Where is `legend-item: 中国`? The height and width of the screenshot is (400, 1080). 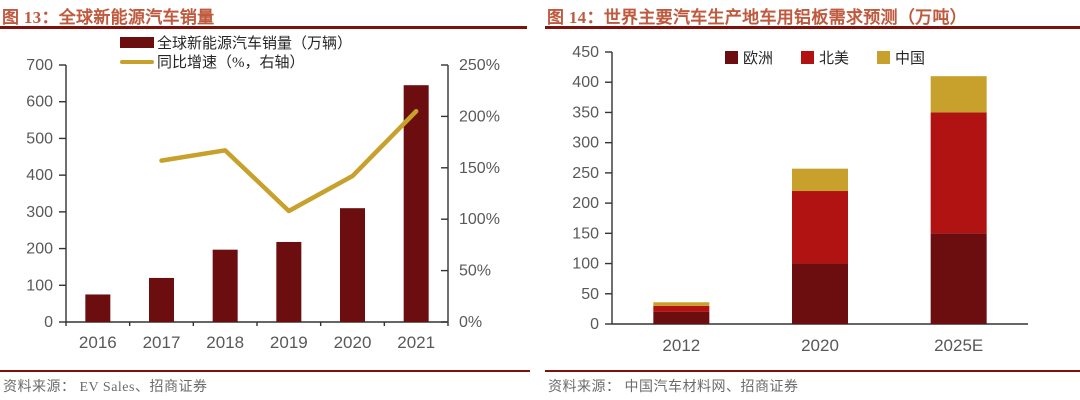
legend-item: 中国 is located at coordinates (901, 57).